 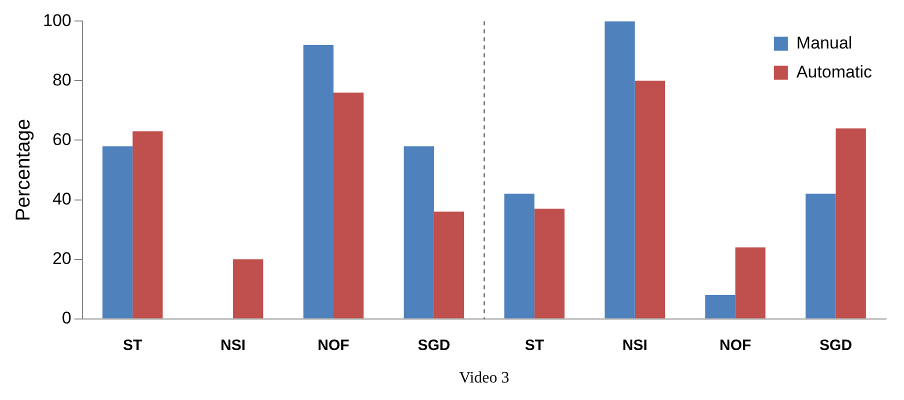 What do you see at coordinates (834, 72) in the screenshot?
I see `legend-label: Automatic` at bounding box center [834, 72].